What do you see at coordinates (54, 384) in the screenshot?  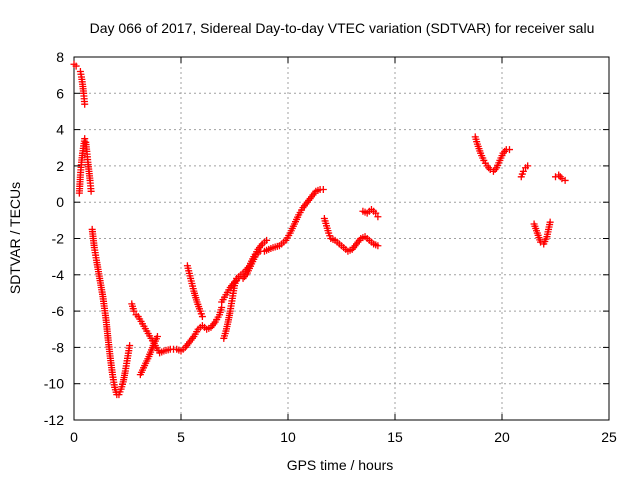 I see `y-tick-label: -10` at bounding box center [54, 384].